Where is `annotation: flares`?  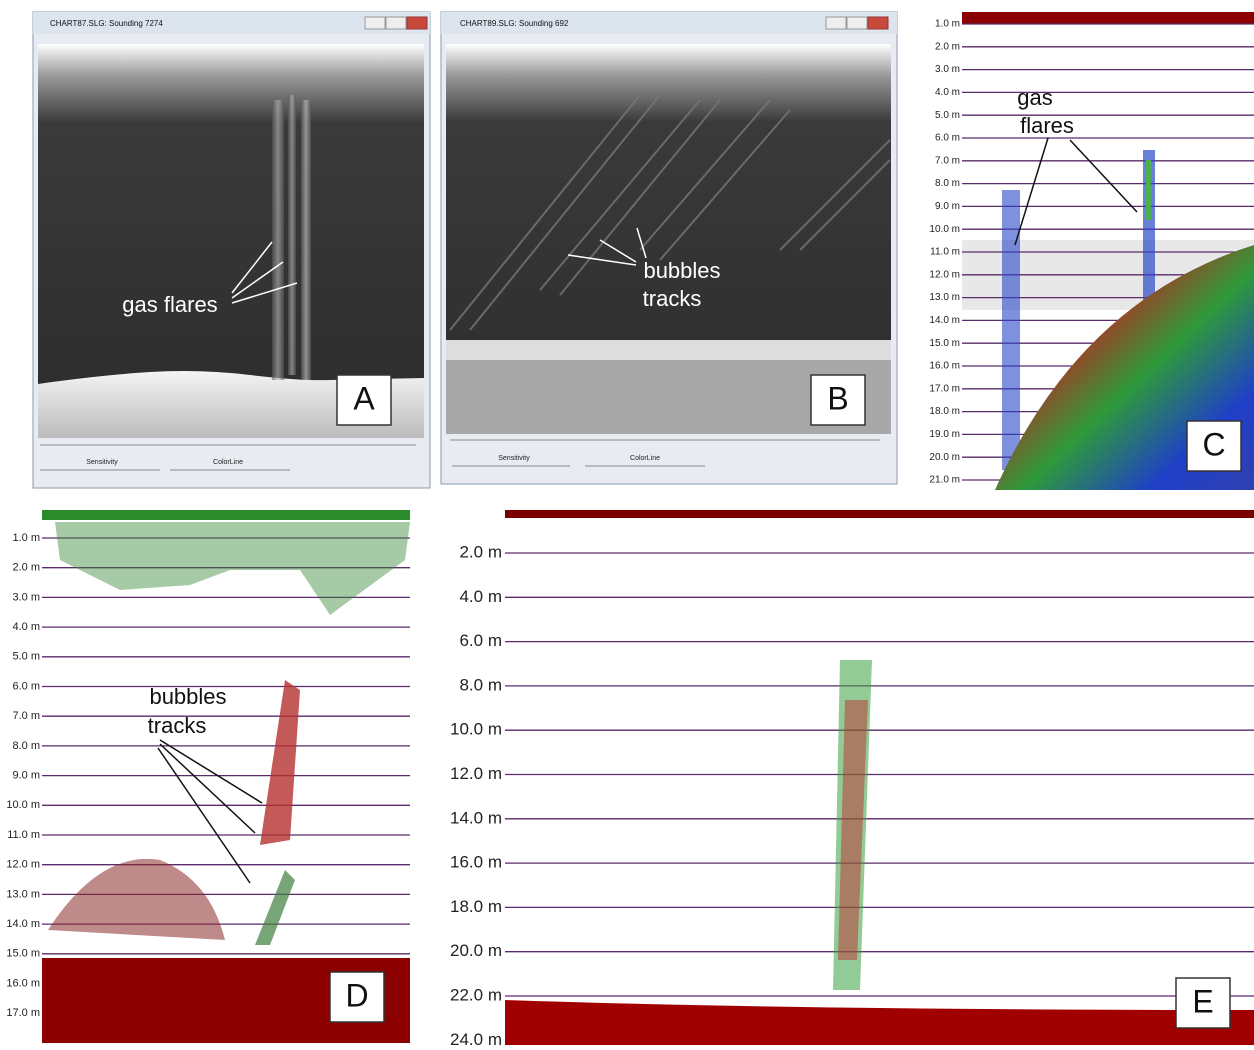 annotation: flares is located at coordinates (1047, 125).